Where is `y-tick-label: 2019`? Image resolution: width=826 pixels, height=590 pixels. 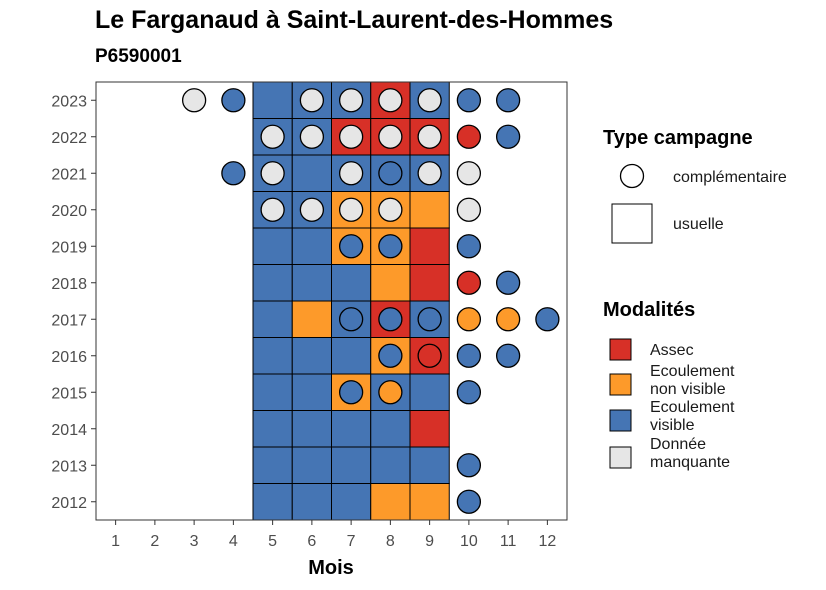 y-tick-label: 2019 is located at coordinates (69, 247).